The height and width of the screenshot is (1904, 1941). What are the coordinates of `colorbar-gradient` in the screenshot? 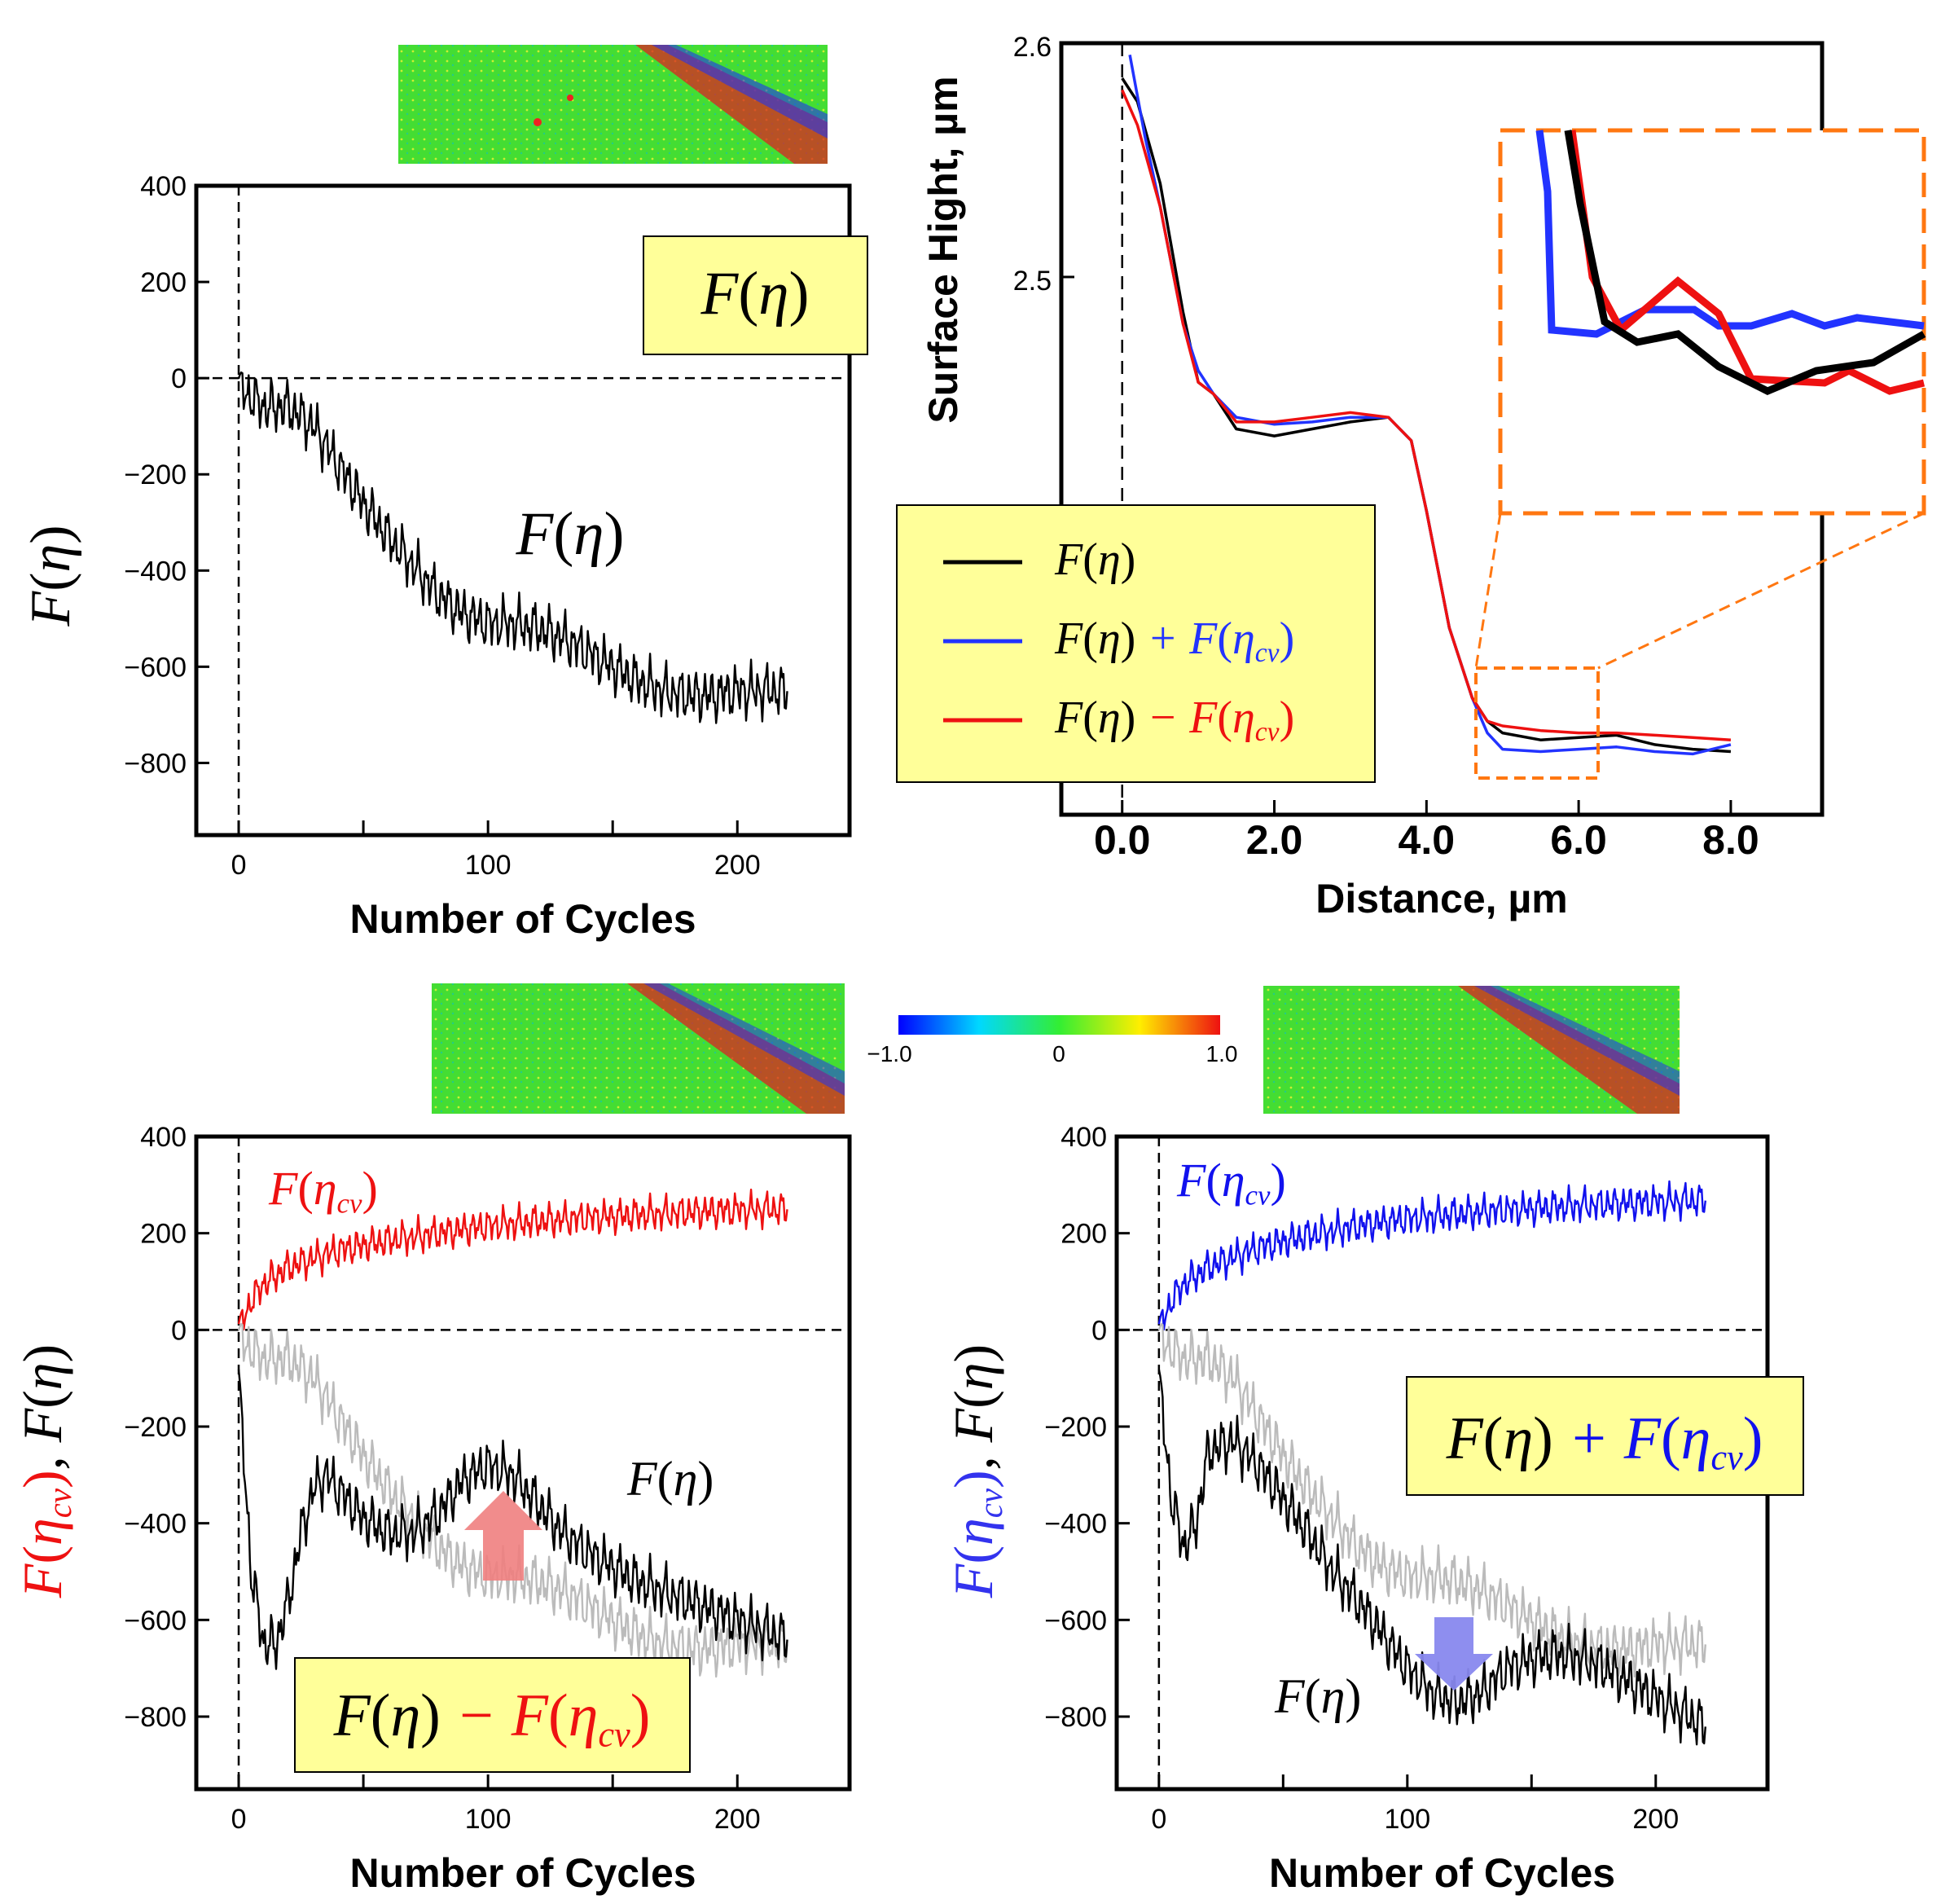 It's located at (1059, 1025).